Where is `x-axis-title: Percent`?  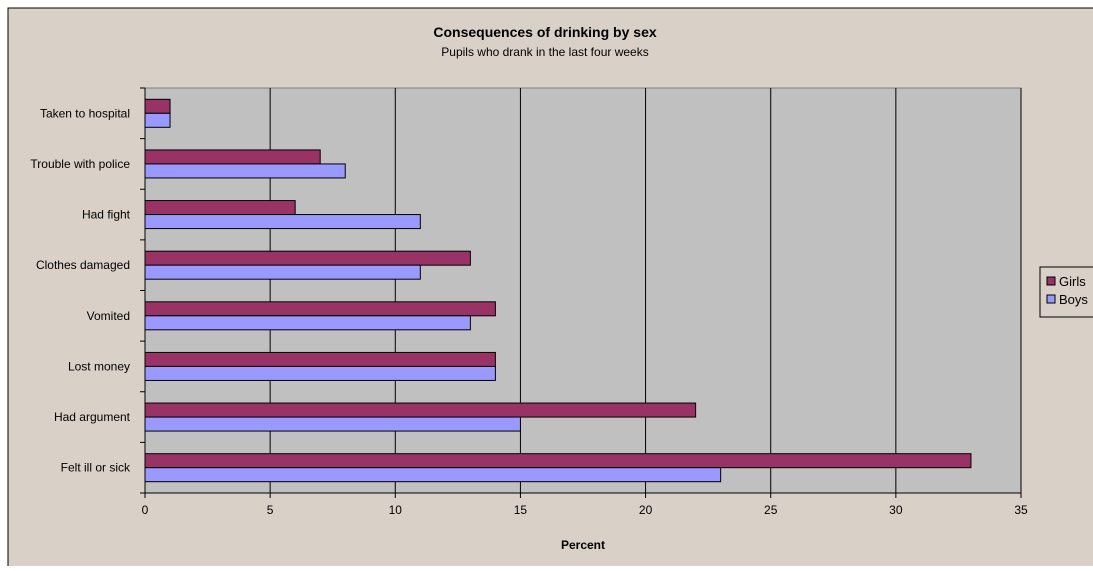
x-axis-title: Percent is located at coordinates (583, 545).